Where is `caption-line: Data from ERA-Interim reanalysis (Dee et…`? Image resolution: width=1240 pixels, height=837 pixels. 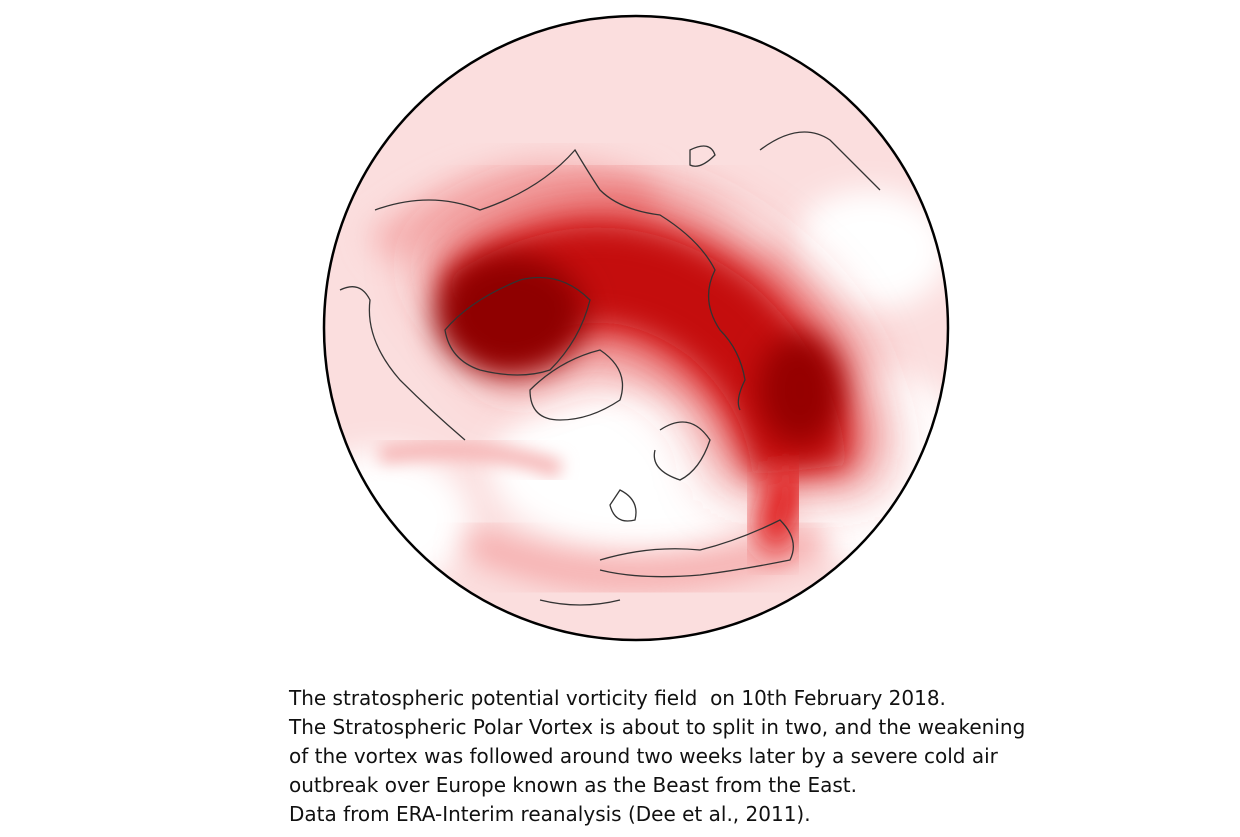
caption-line: Data from ERA-Interim reanalysis (Dee et… is located at coordinates (550, 814).